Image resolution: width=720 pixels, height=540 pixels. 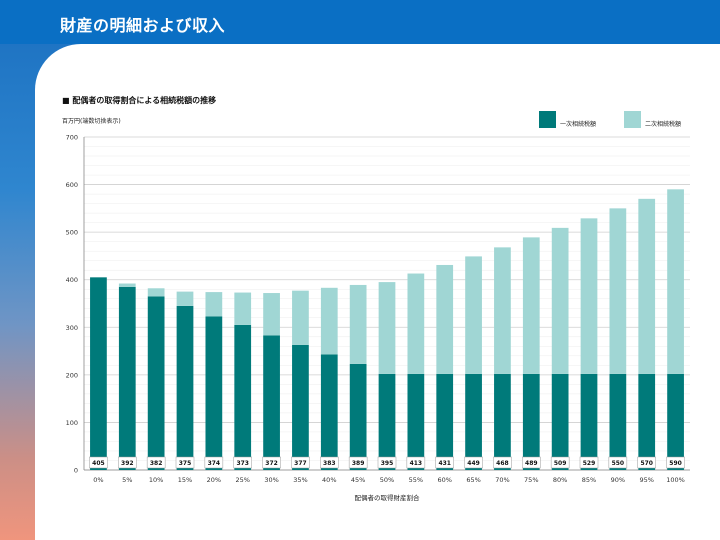 I want to click on y-tick-label: 300, so click(x=72, y=328).